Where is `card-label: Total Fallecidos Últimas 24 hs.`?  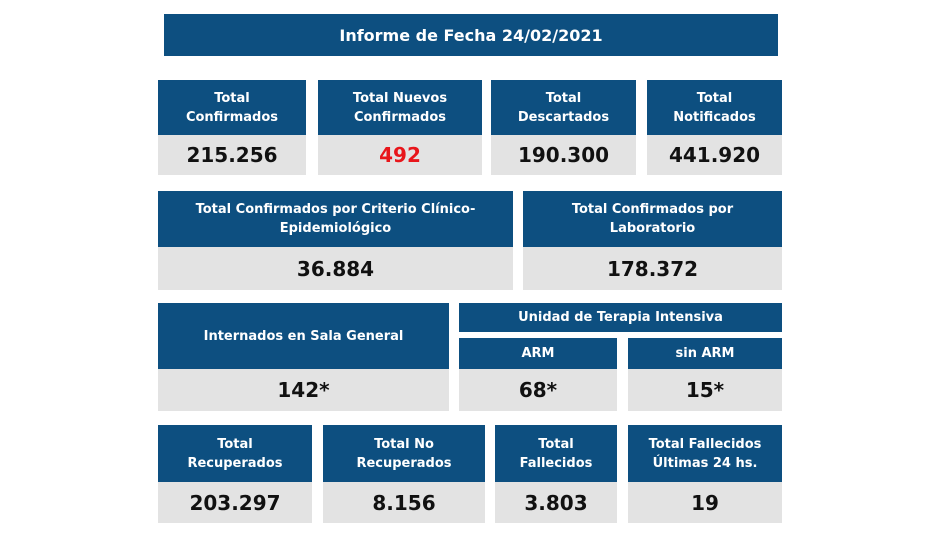 card-label: Total Fallecidos Últimas 24 hs. is located at coordinates (705, 453).